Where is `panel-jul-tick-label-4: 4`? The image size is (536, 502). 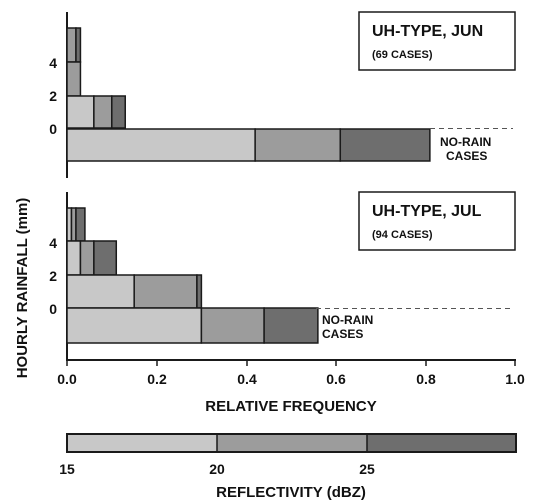
panel-jul-tick-label-4: 4 is located at coordinates (53, 243).